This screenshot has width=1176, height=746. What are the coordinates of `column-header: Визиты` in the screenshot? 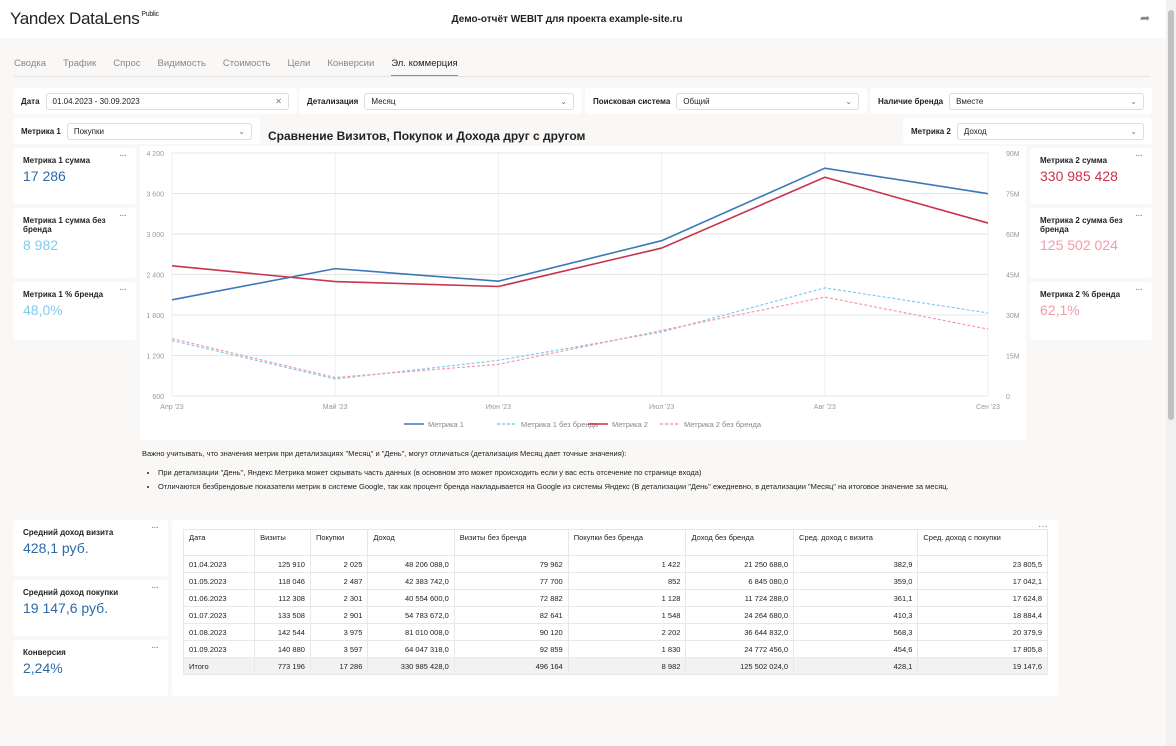 It's located at (282, 542).